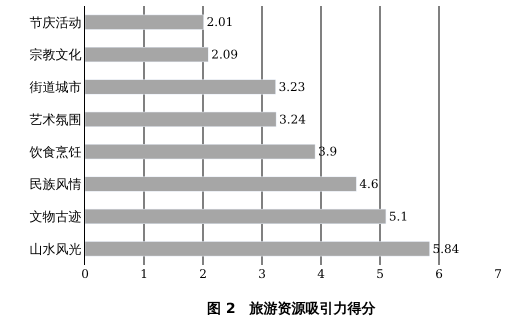 The image size is (522, 323). I want to click on y-tick-label: 艺术氛围, so click(55, 120).